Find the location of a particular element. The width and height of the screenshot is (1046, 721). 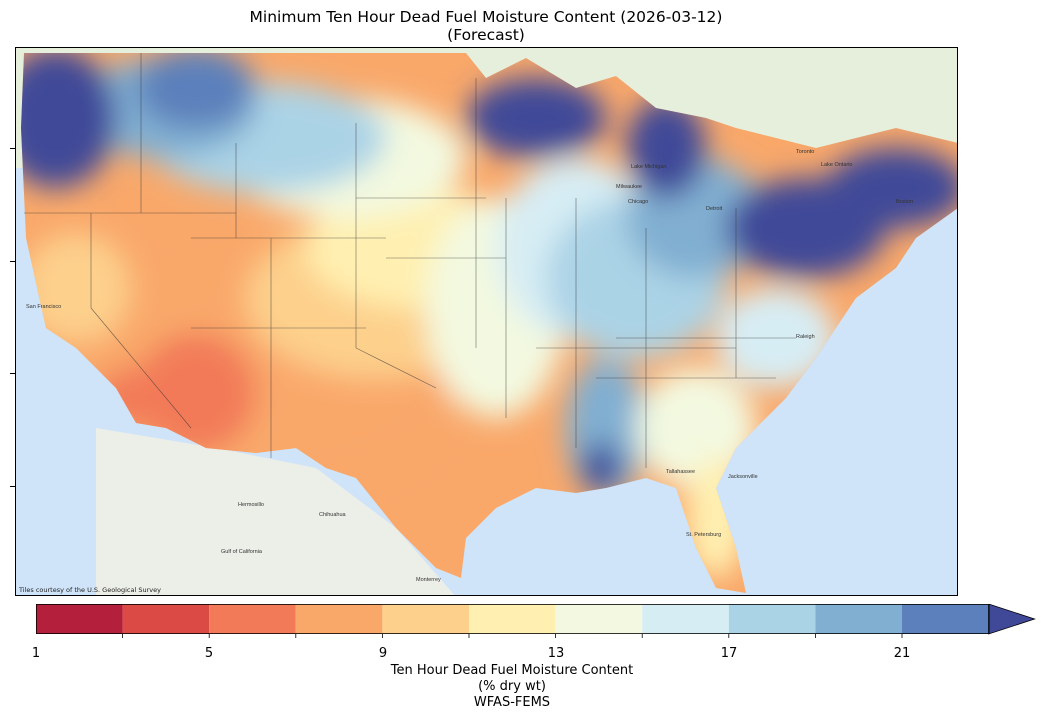

colorbar is located at coordinates (536, 622).